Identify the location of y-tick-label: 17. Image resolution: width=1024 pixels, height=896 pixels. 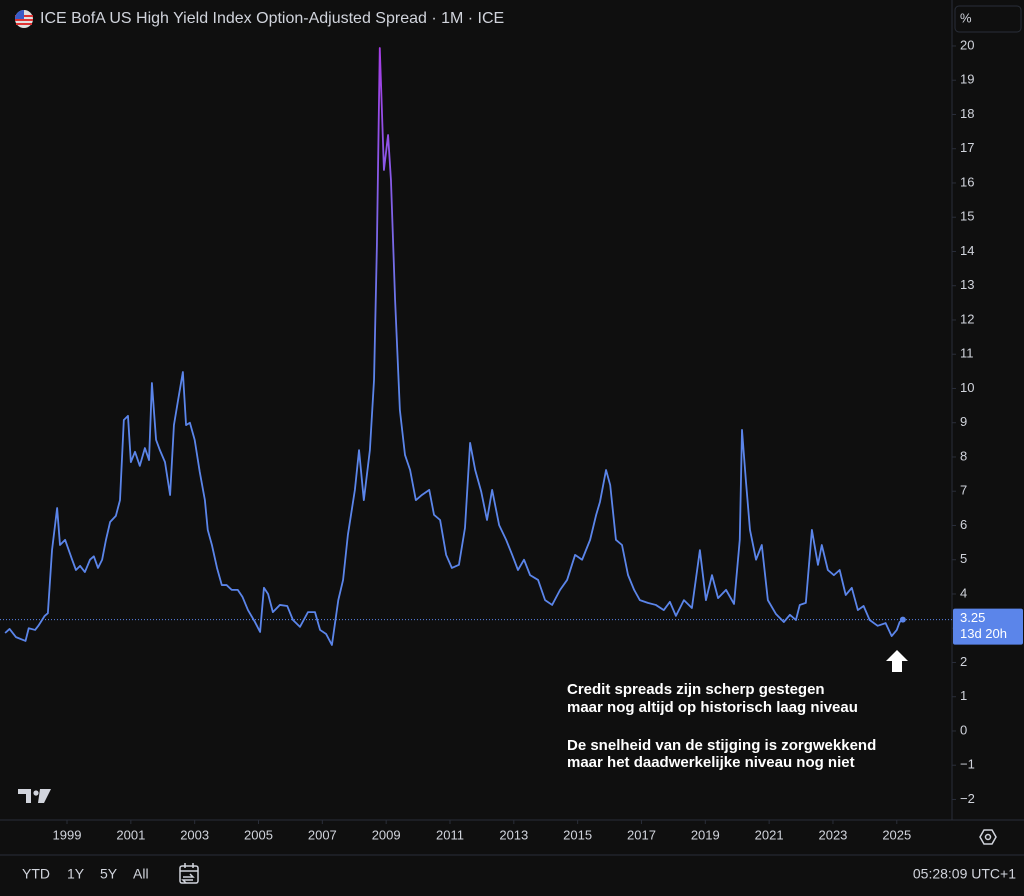
(967, 147).